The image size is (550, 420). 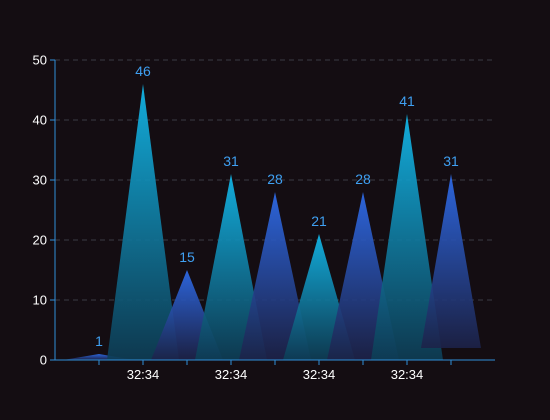 I want to click on x-tick-label-1: 32:34, so click(x=143, y=374).